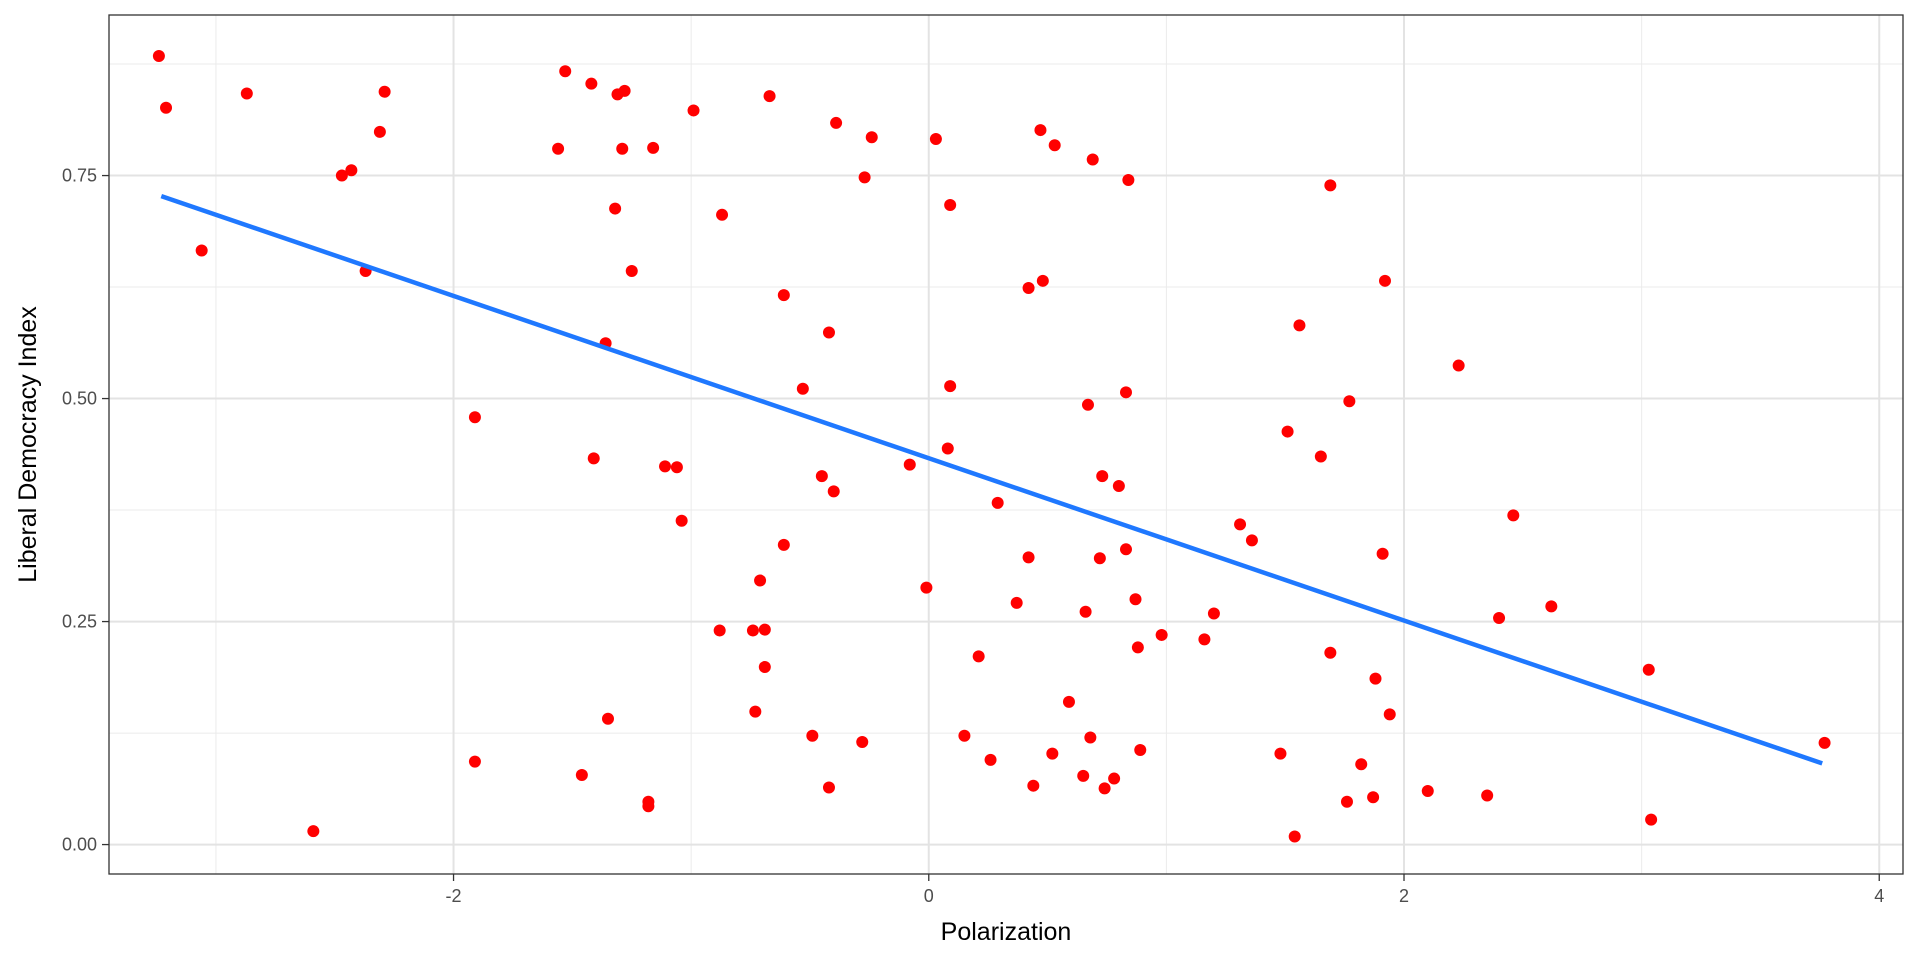  Describe the element at coordinates (454, 896) in the screenshot. I see `x-tick-label: -2` at that location.